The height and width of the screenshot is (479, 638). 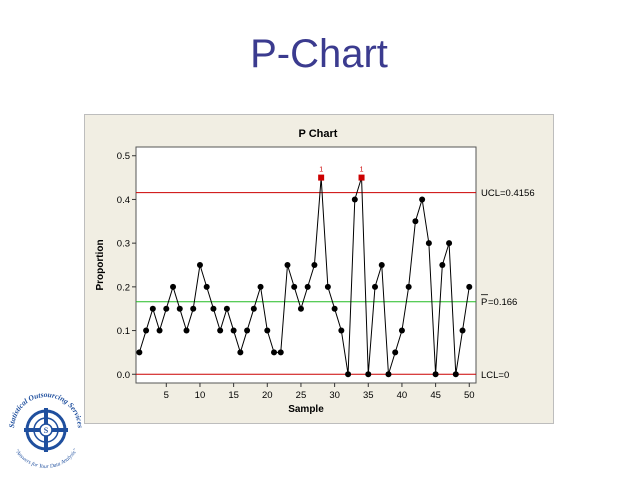 What do you see at coordinates (318, 134) in the screenshot?
I see `chart-title: P Chart` at bounding box center [318, 134].